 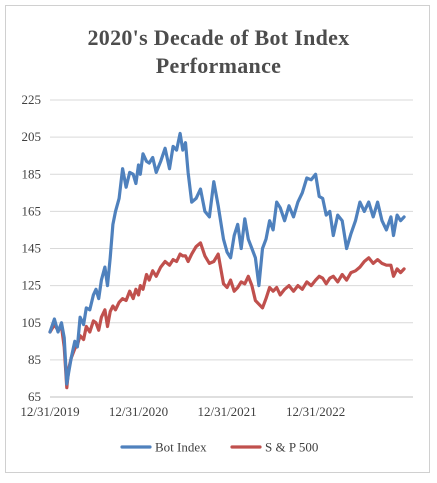 I want to click on y-tick-label: 225, so click(x=32, y=99).